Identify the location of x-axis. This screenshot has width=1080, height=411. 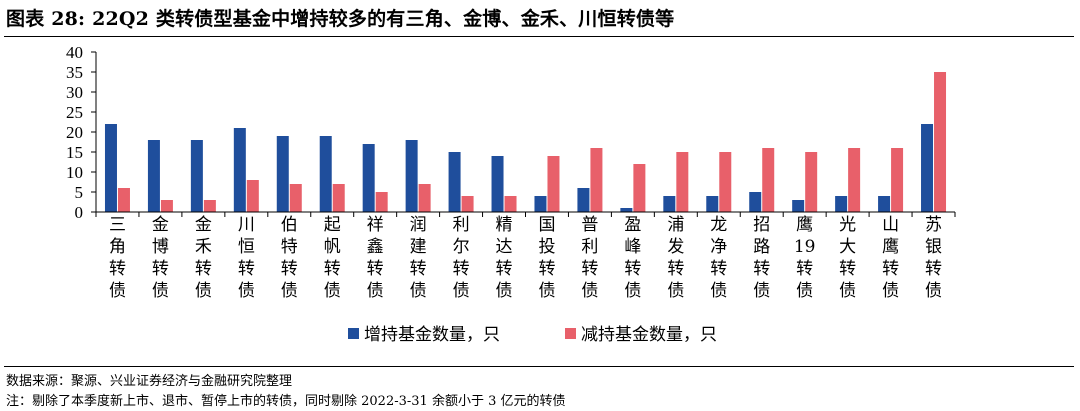
(525, 214).